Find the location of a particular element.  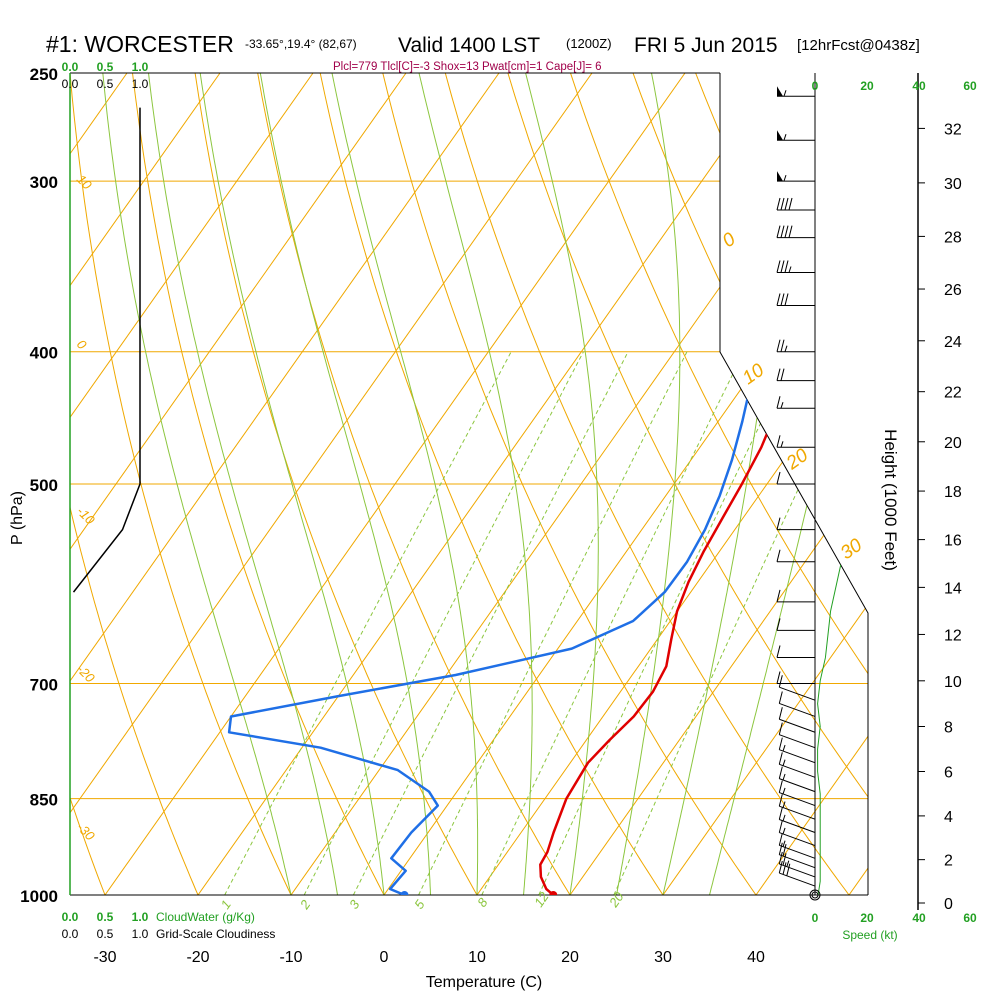

cloudiness-label: Grid-Scale Cloudiness is located at coordinates (215, 934).